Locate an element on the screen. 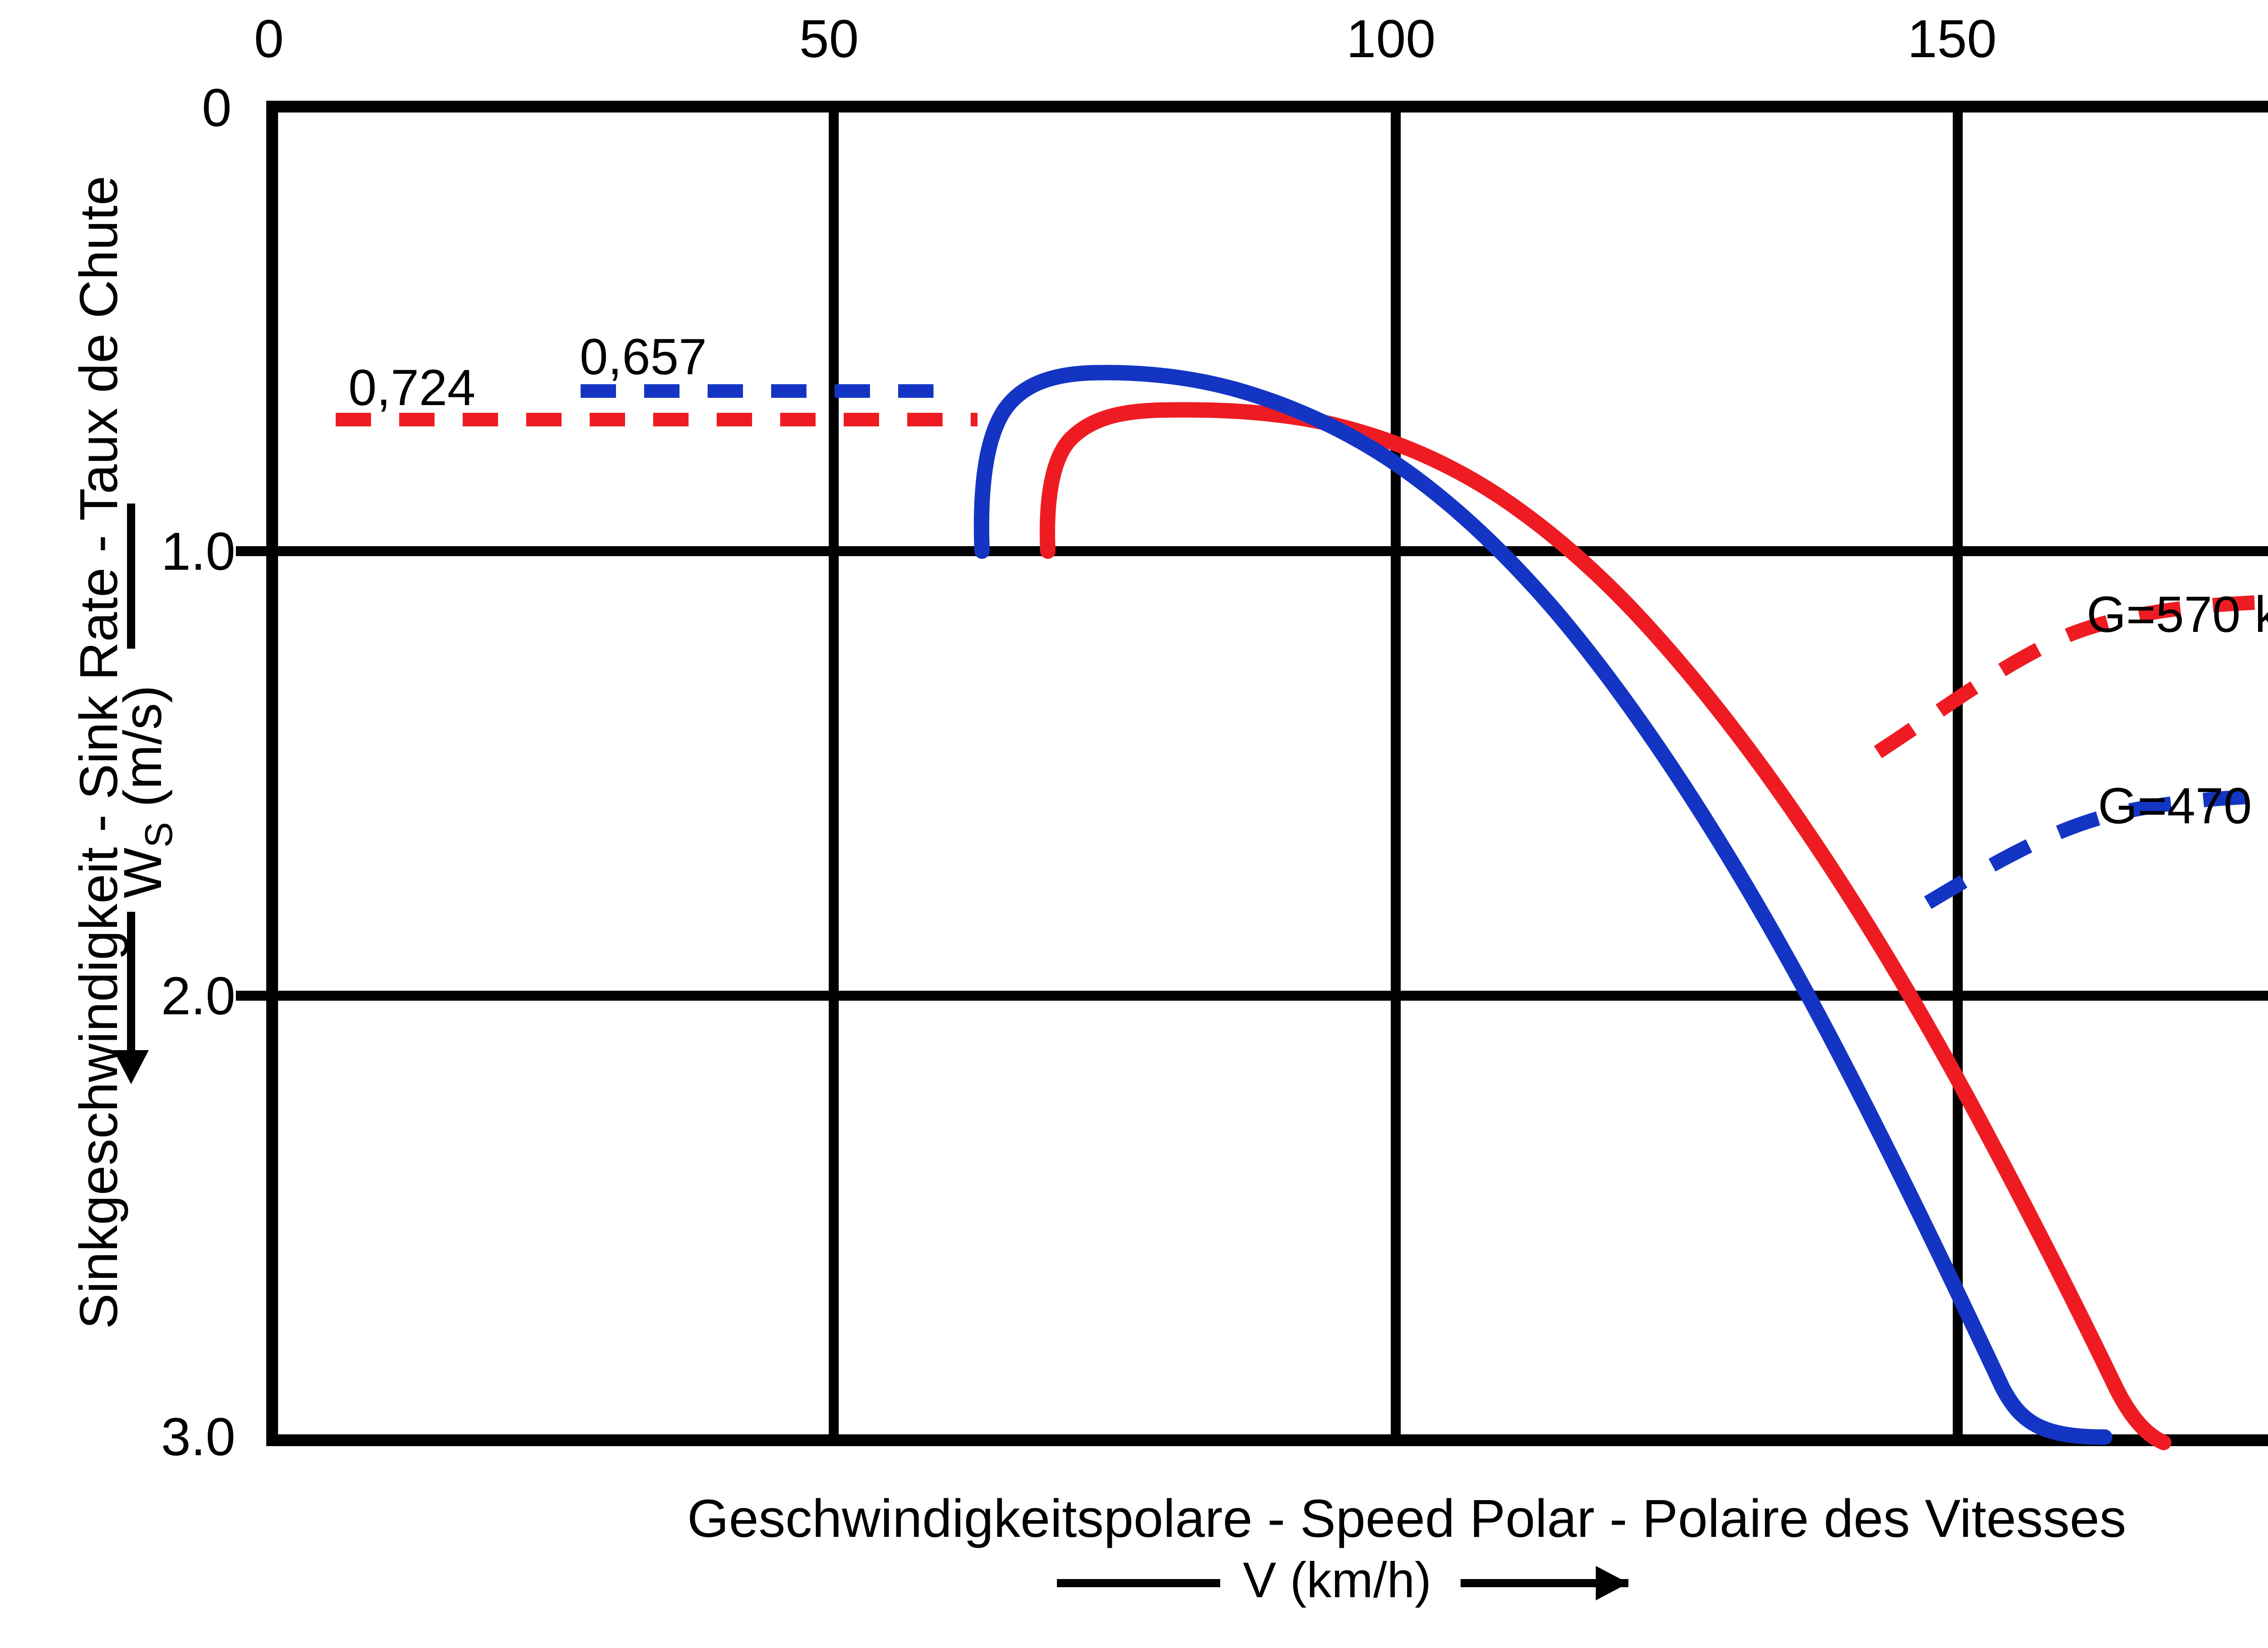  y-axis-subtitle-wrap: WS (m/s) is located at coordinates (147, 792).